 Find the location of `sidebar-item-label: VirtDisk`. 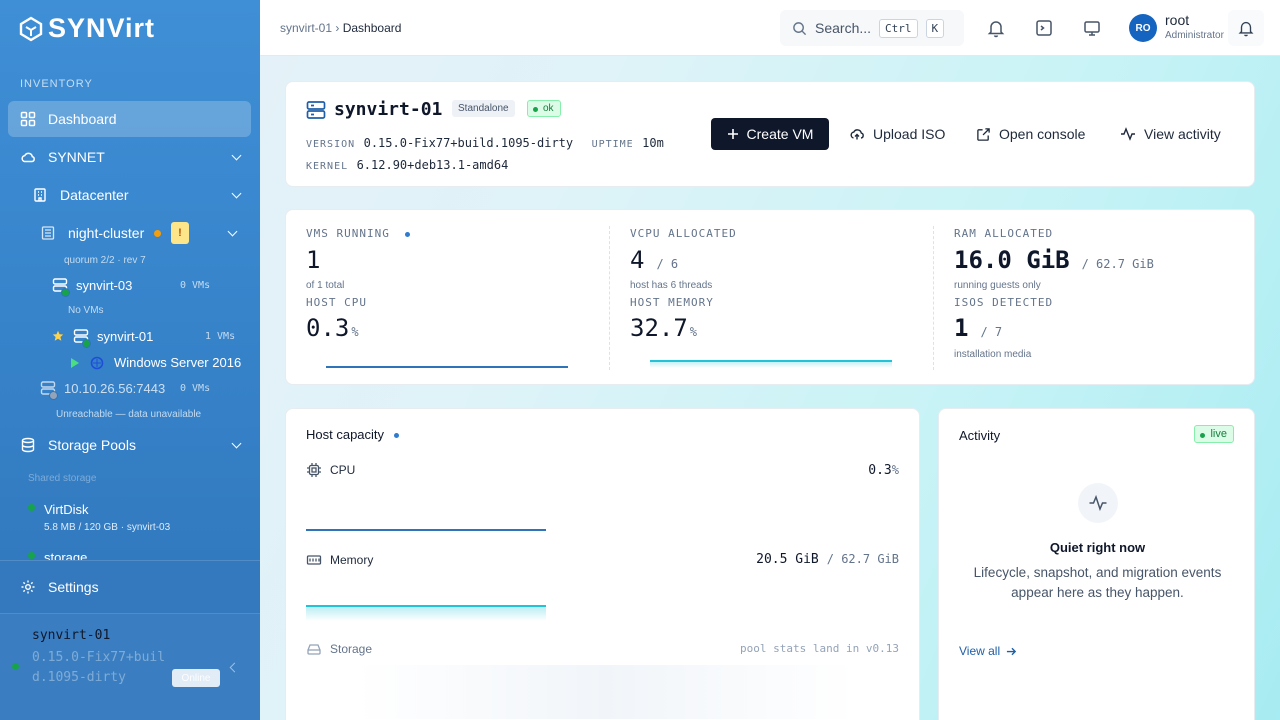

sidebar-item-label: VirtDisk is located at coordinates (66, 509).